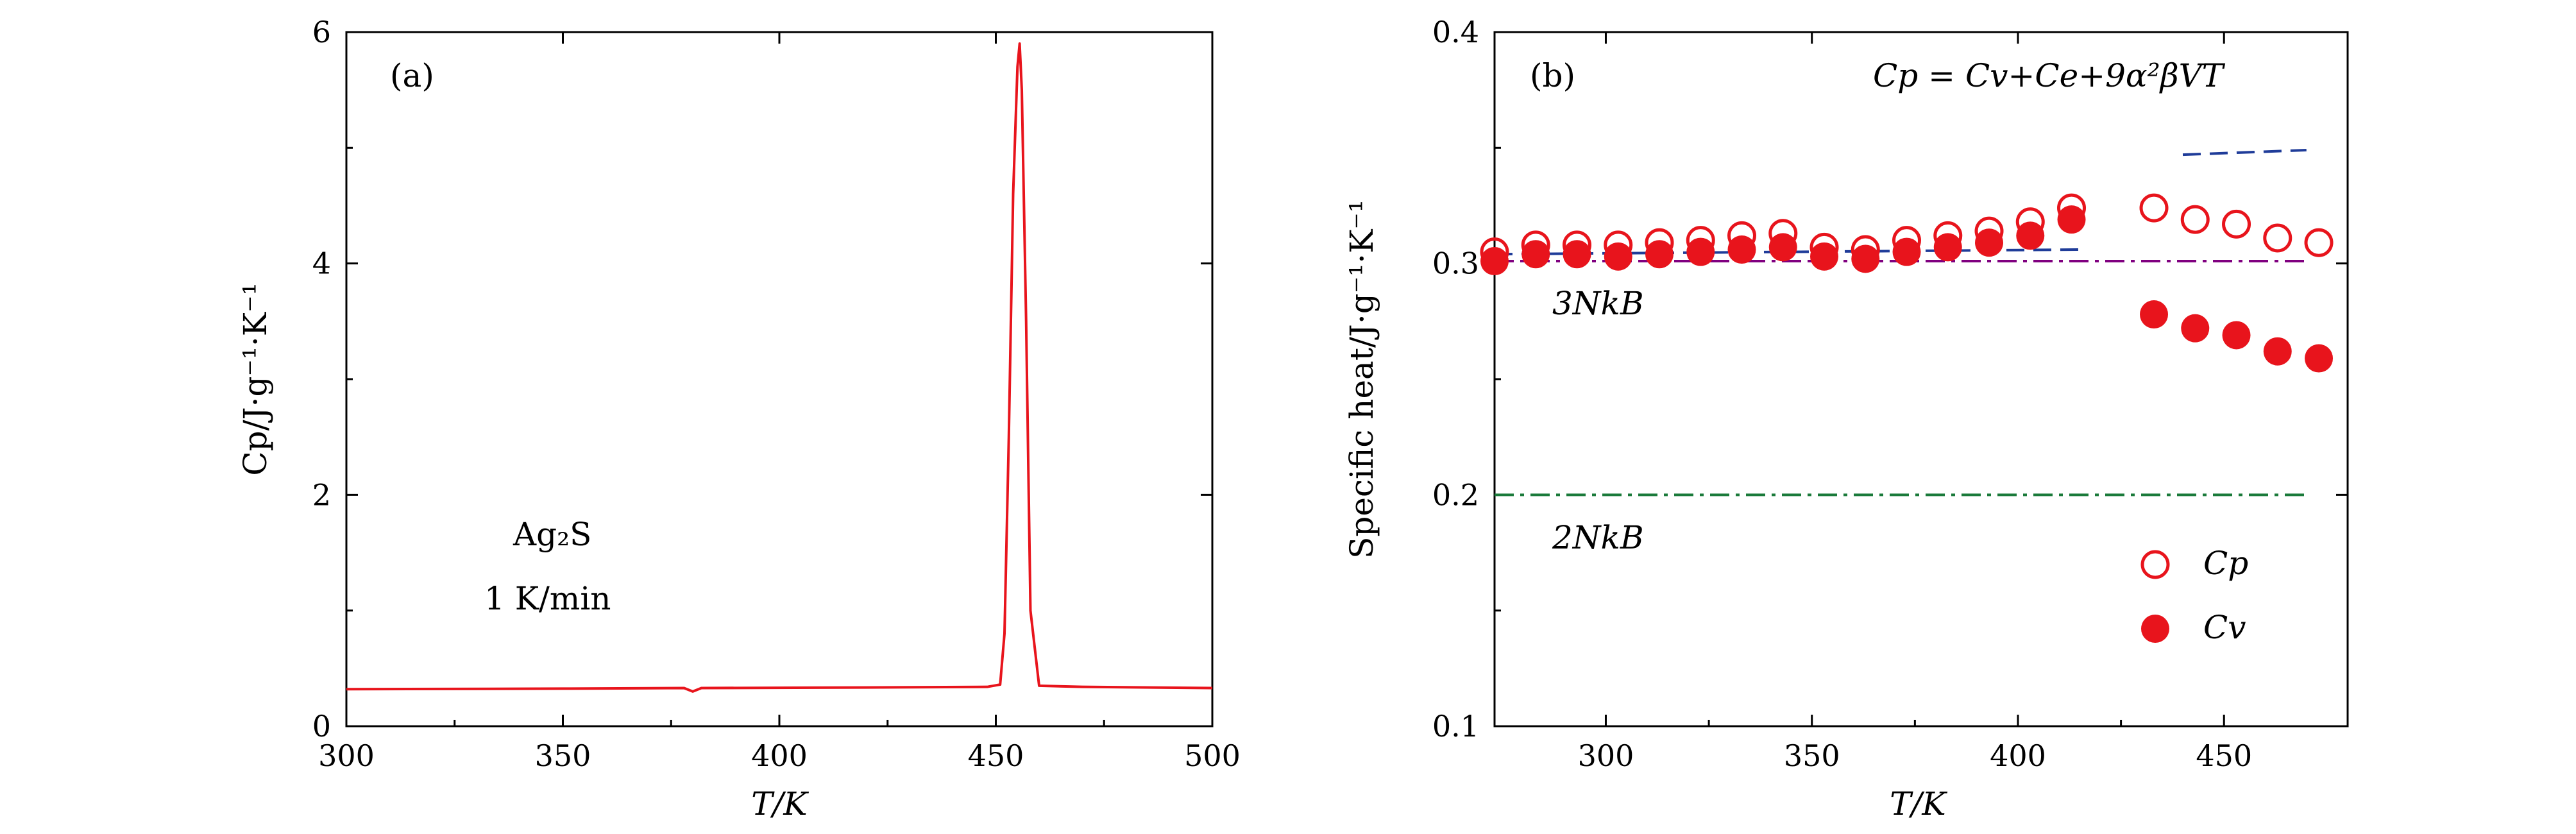 The height and width of the screenshot is (834, 2576). I want to click on x-axis-label-a: T/K, so click(780, 803).